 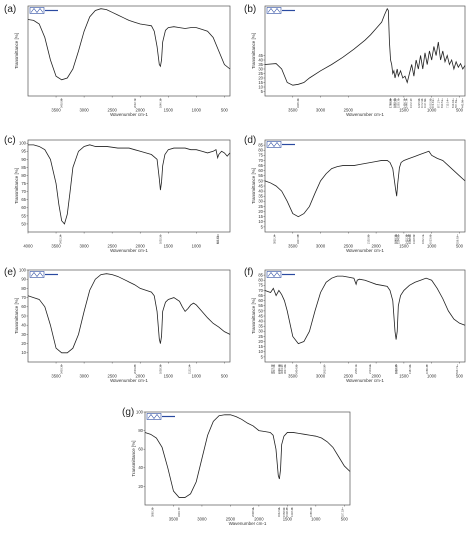 I want to click on y-axis-label-e: Transmittance [%], so click(x=16, y=316).